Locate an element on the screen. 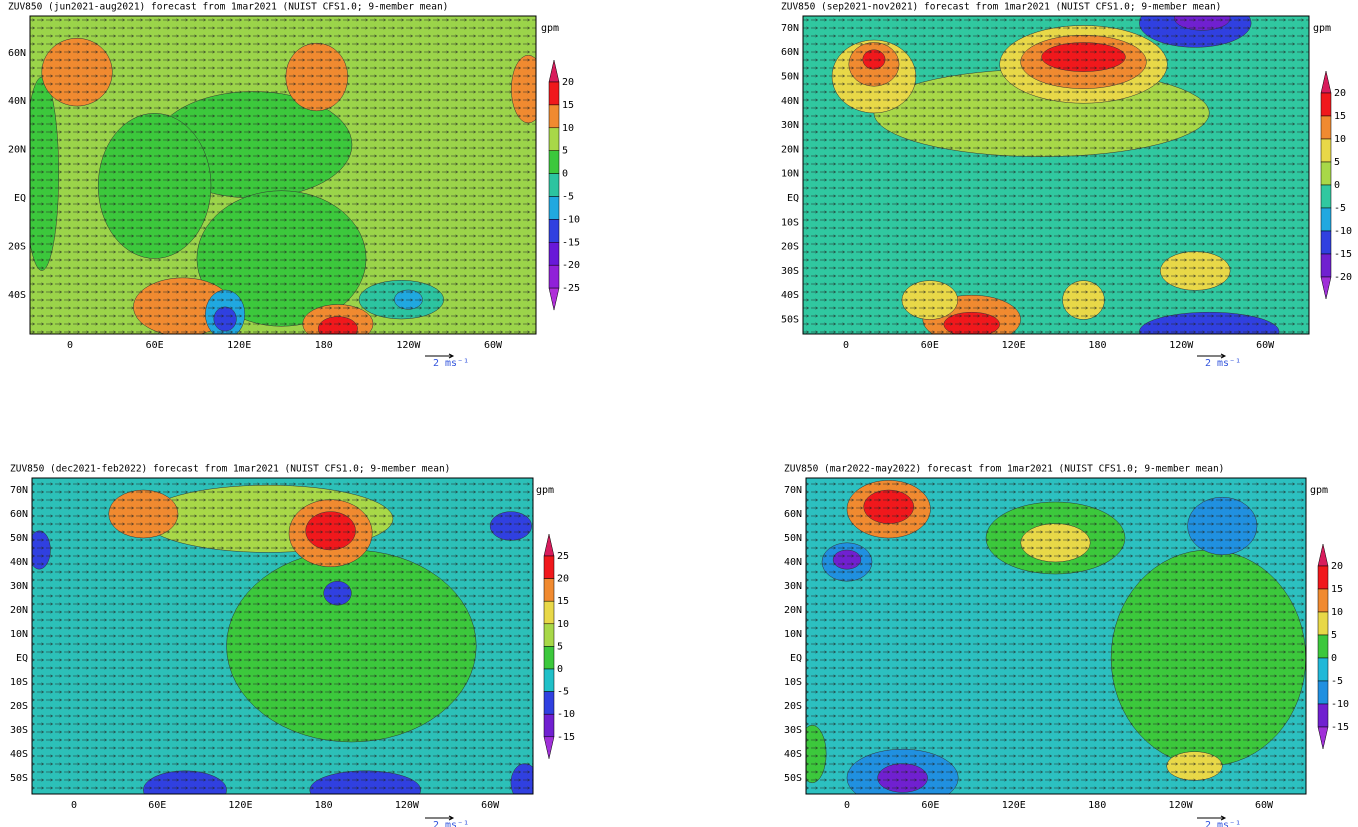 The height and width of the screenshot is (827, 1358). wind-vectors is located at coordinates (283, 175).